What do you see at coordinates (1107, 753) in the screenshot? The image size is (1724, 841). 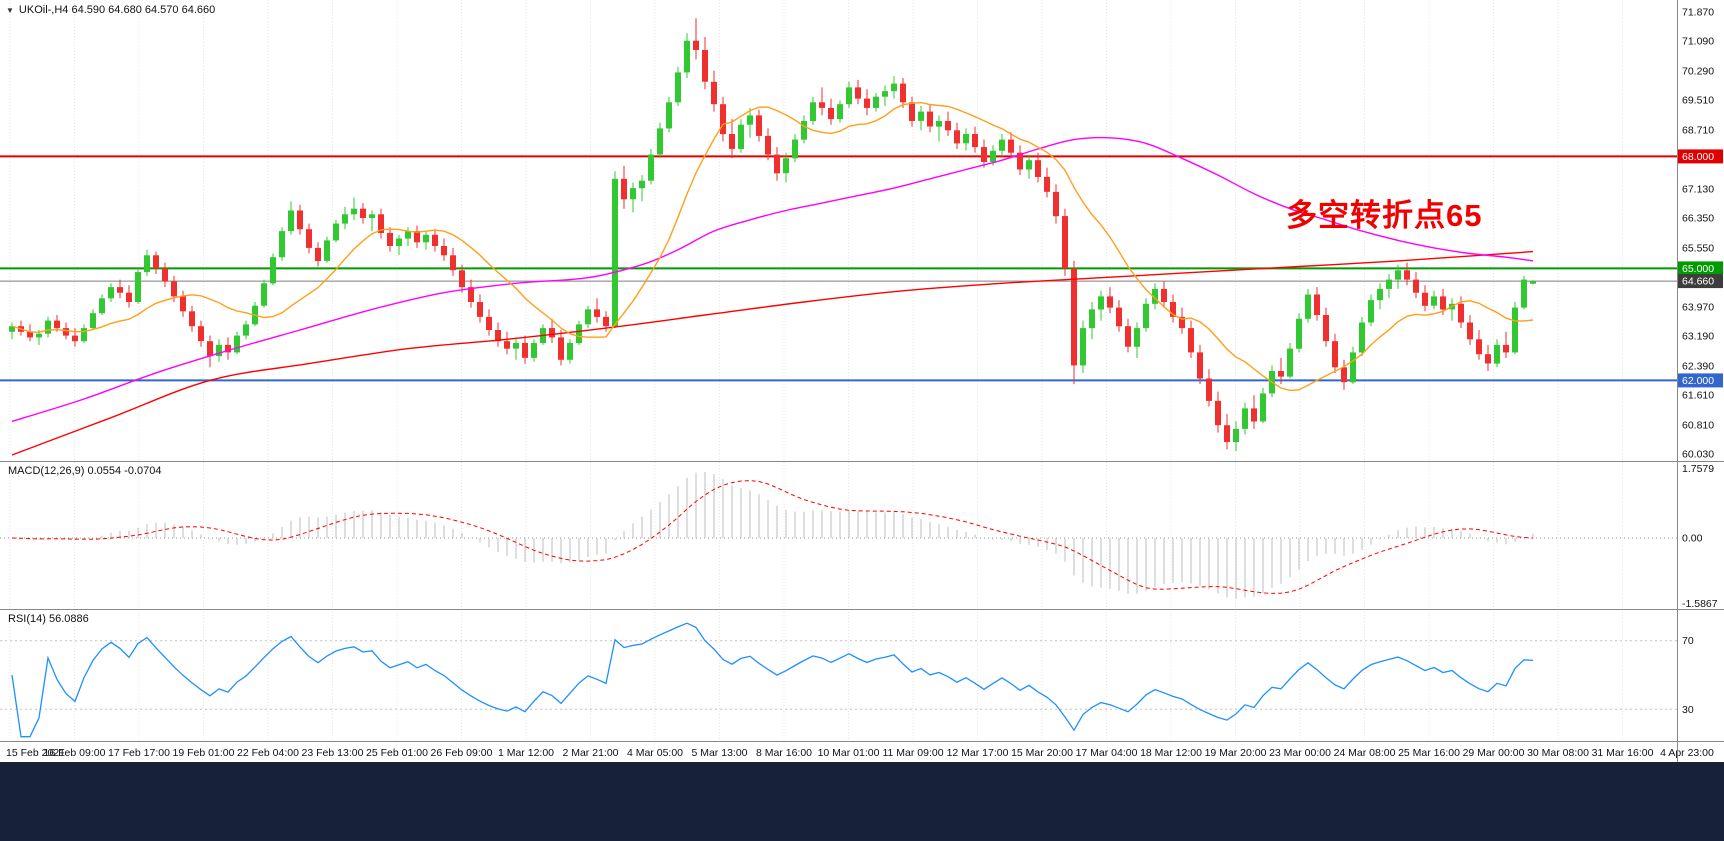 I see `time-tick-label: 17 Mar 04:00` at bounding box center [1107, 753].